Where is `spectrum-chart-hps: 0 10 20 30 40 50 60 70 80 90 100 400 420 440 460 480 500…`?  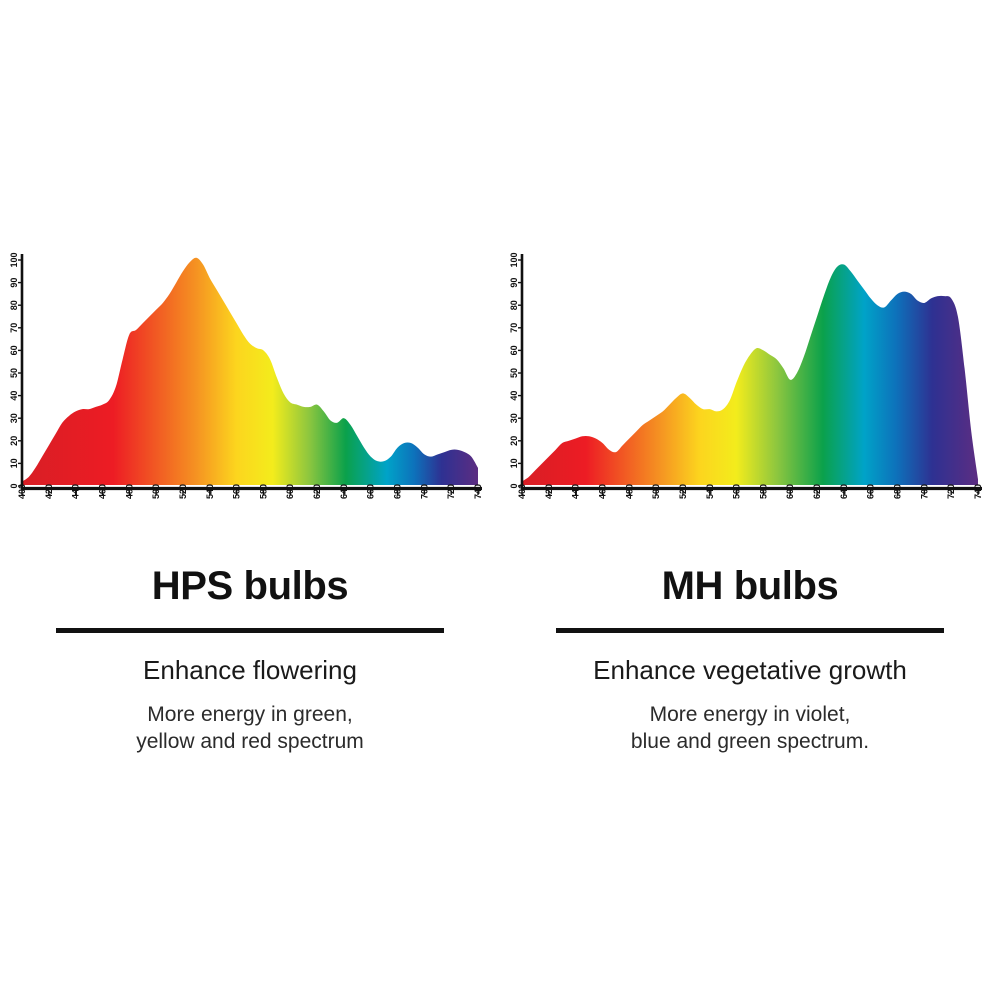 spectrum-chart-hps: 0 10 20 30 40 50 60 70 80 90 100 400 420 440 460 480 500… is located at coordinates (246, 375).